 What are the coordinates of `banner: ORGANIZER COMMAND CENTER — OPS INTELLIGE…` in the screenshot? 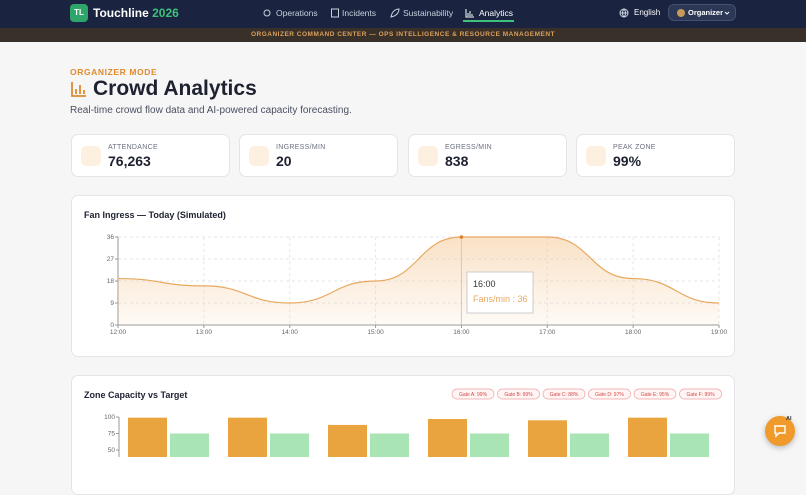 It's located at (403, 35).